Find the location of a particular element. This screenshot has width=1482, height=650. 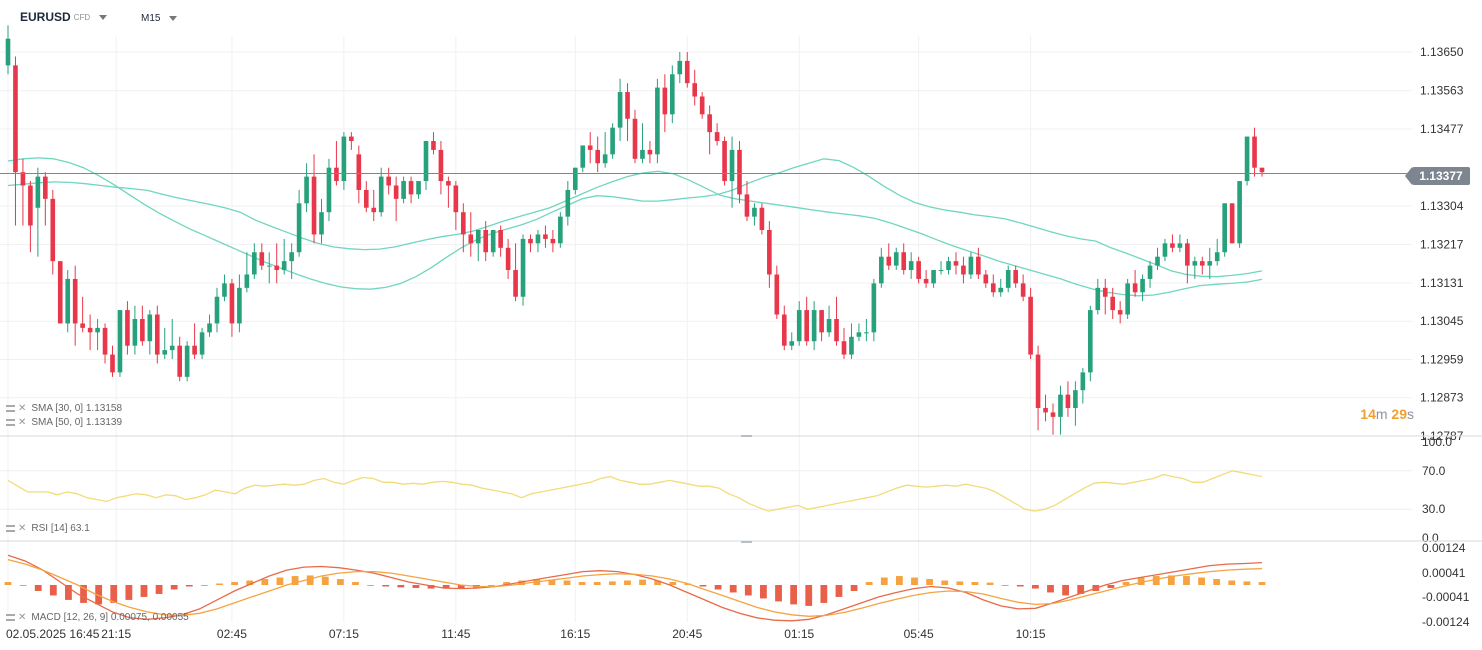

symbol-type: CFD is located at coordinates (82, 17).